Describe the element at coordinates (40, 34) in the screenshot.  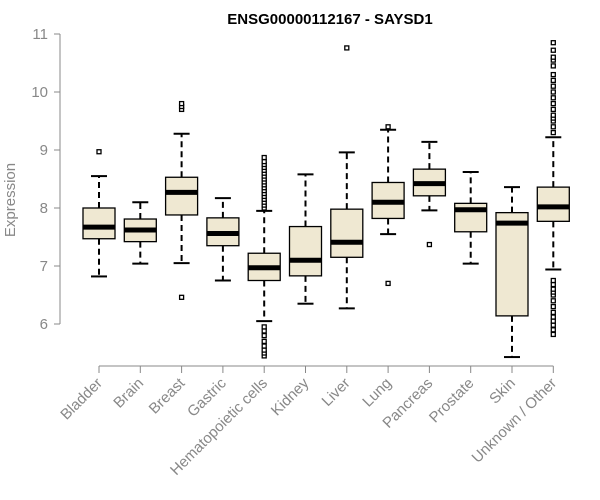
I see `y-tick-label: 11` at that location.